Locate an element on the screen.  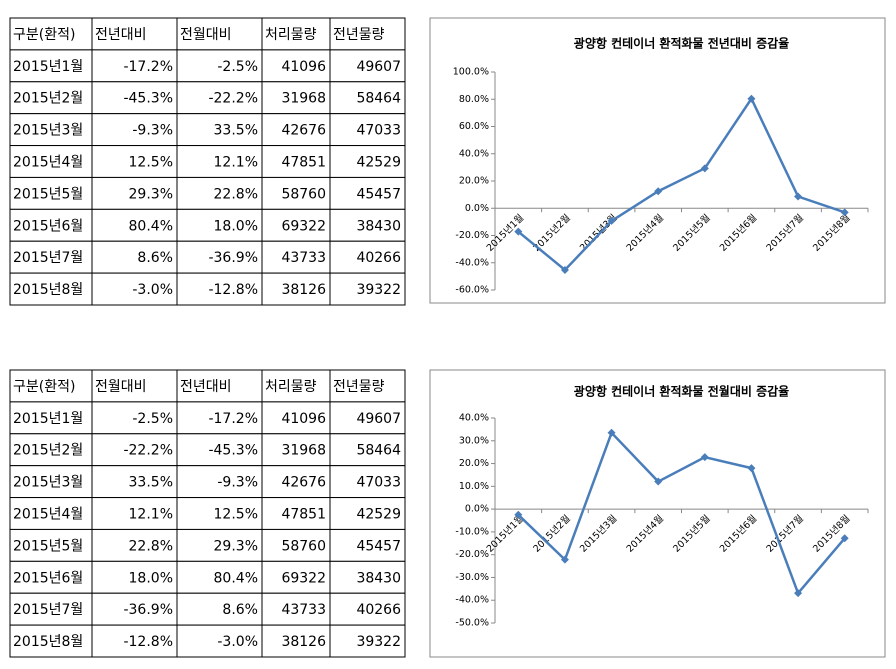
cell-text: 2015년3월 is located at coordinates (48, 131).